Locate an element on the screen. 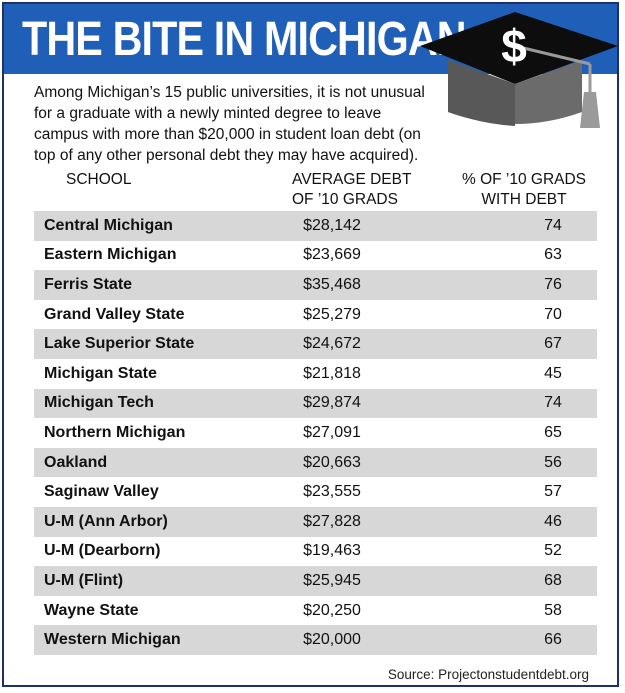  average-debt: $23,669 is located at coordinates (332, 255).